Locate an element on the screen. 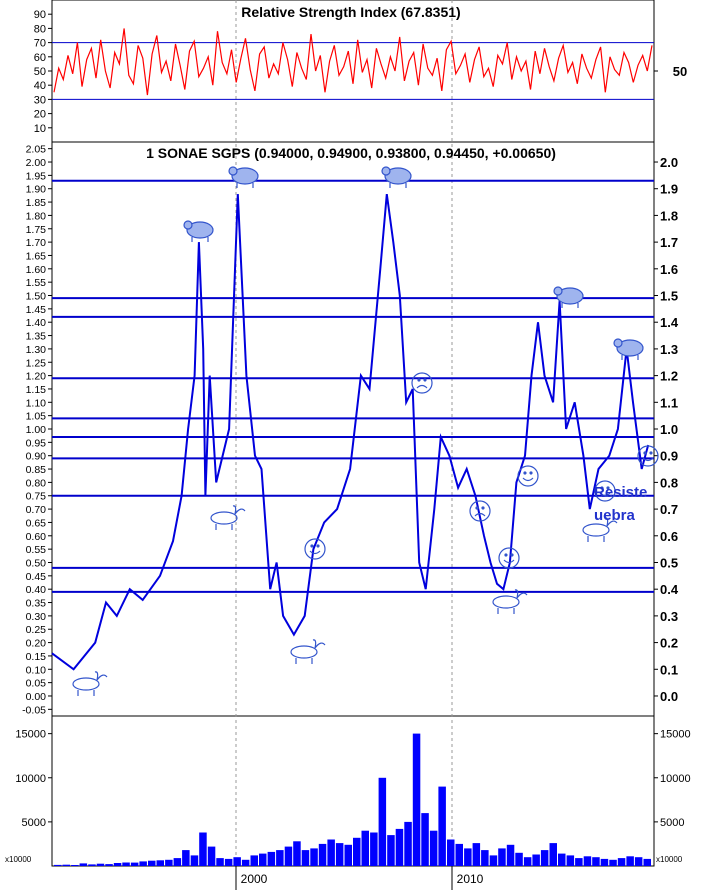 This screenshot has width=702, height=890. price-left-tick-label: 0.20 is located at coordinates (36, 644).